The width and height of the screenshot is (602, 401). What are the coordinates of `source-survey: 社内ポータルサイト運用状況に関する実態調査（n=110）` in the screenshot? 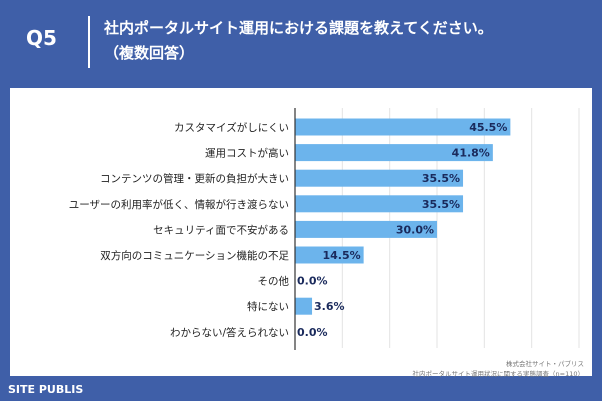 It's located at (498, 374).